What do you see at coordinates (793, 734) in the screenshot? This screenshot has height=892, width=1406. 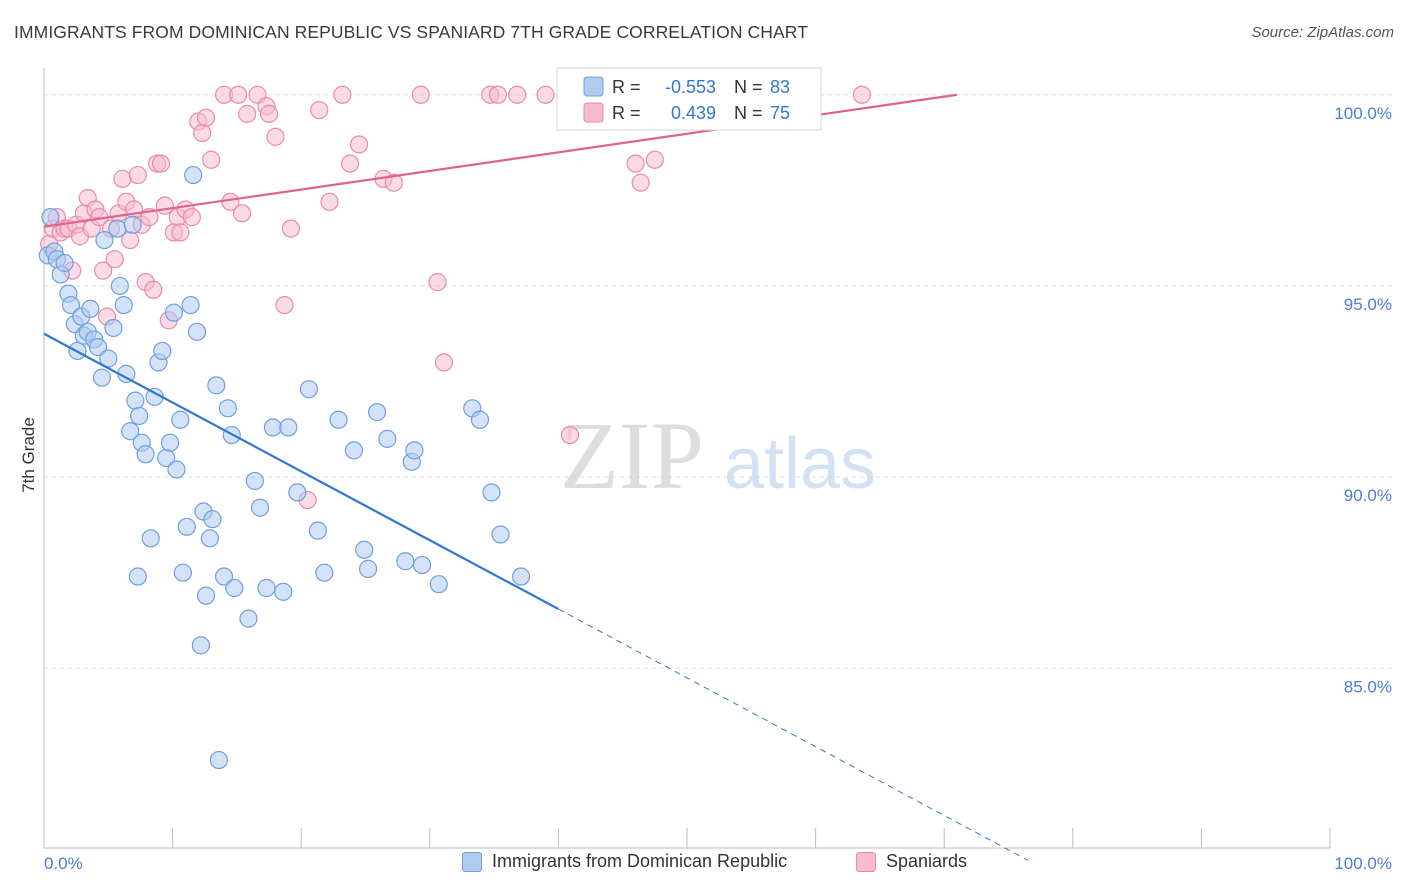 I see `trend-line-dominican-extension` at bounding box center [793, 734].